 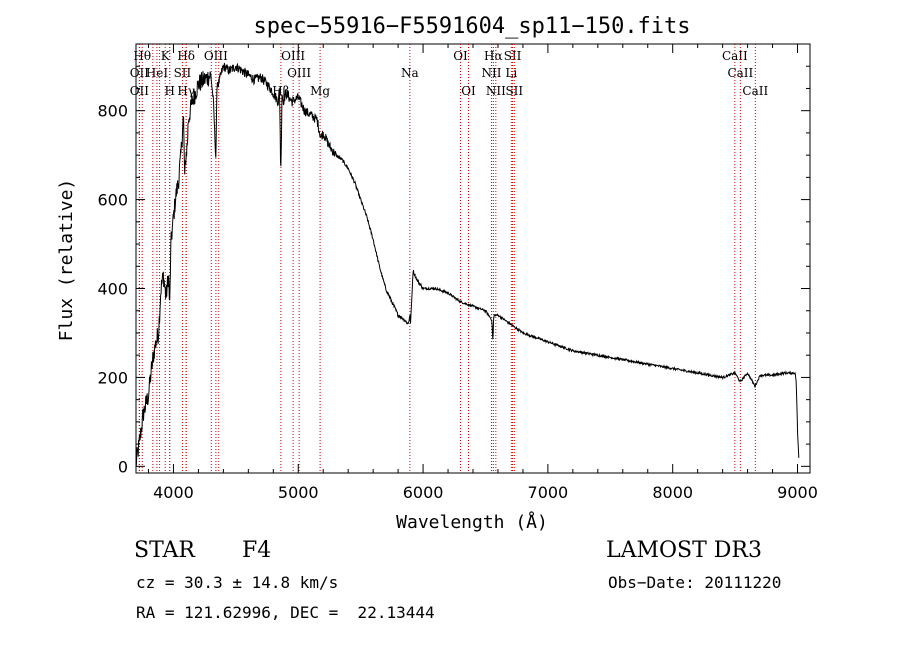 What do you see at coordinates (237, 582) in the screenshot?
I see `redshift-cz: cz = 30.3 ± 14.8 km/s` at bounding box center [237, 582].